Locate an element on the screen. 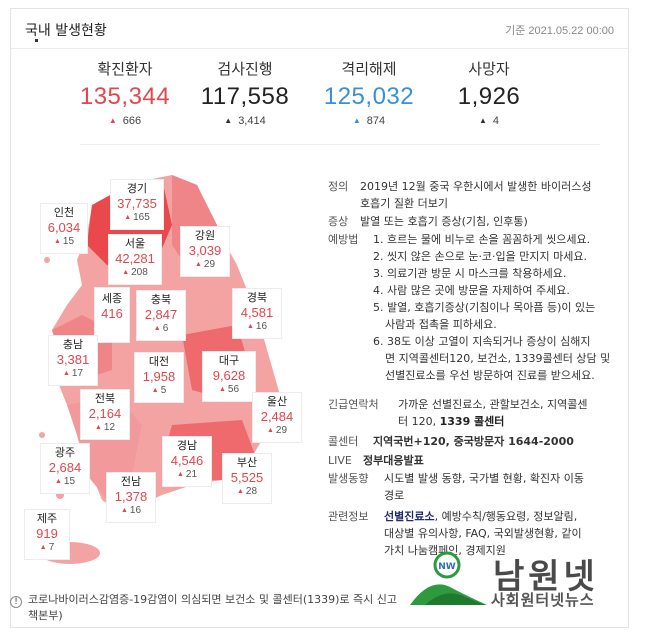 Image resolution: width=649 pixels, height=634 pixels. definition-more-link: 호흡기 질환 더보기 is located at coordinates (404, 203).